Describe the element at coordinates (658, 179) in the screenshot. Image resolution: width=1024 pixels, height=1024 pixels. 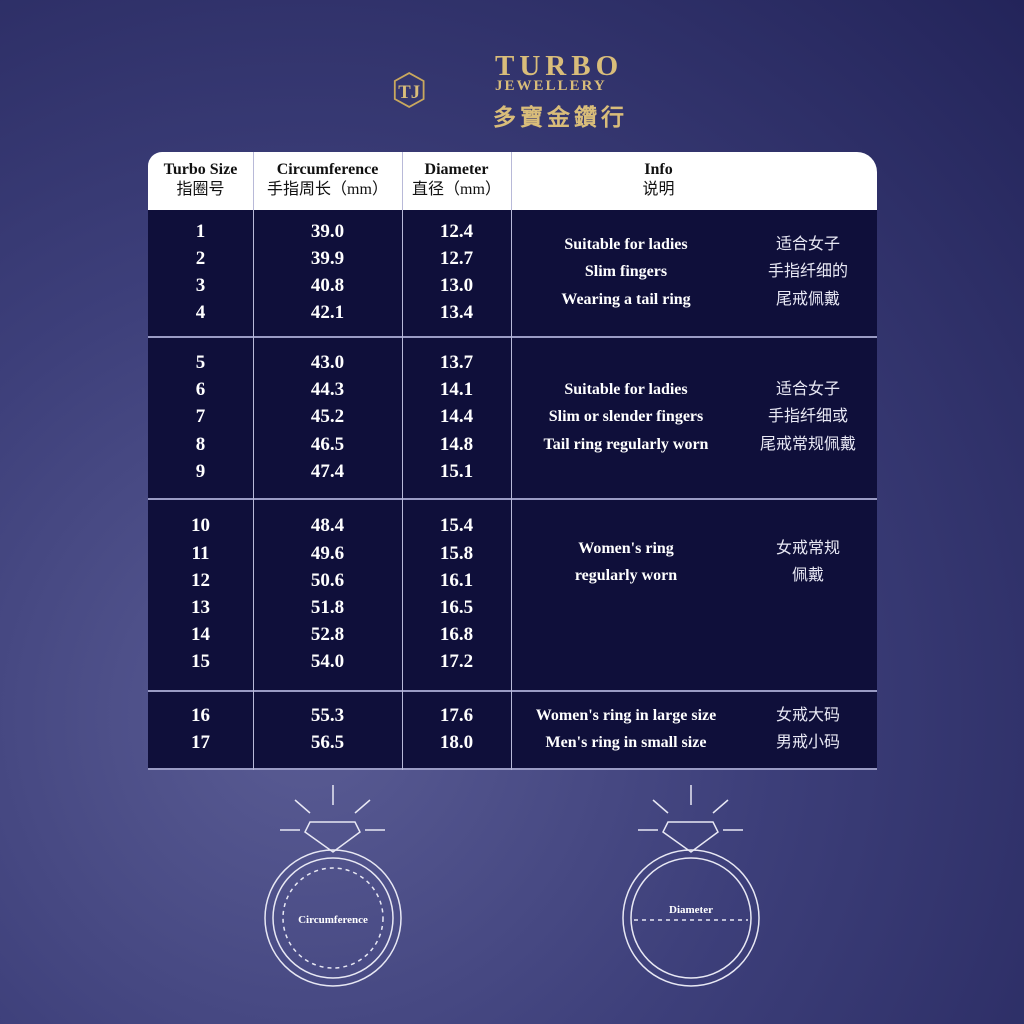
I see `header-info: Info 说明` at that location.